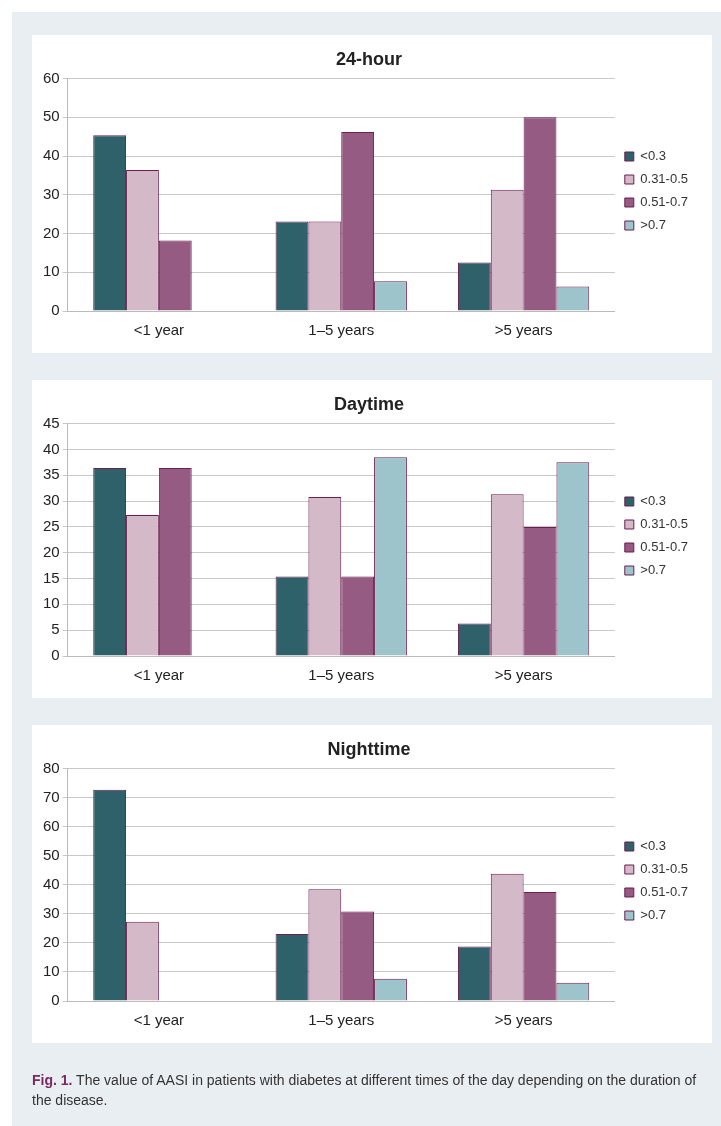 This screenshot has width=721, height=1126. I want to click on y-tick-label: 25, so click(51, 526).